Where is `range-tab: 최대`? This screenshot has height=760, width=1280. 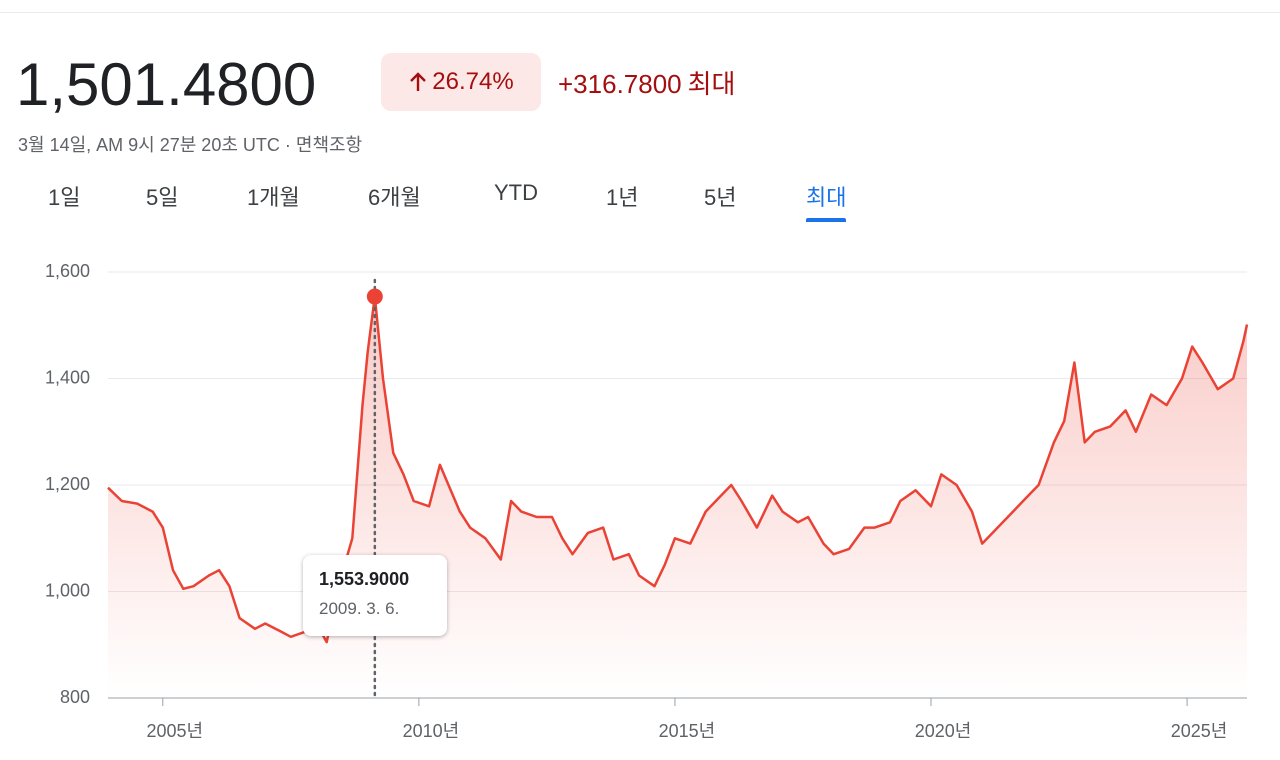 range-tab: 최대 is located at coordinates (826, 201).